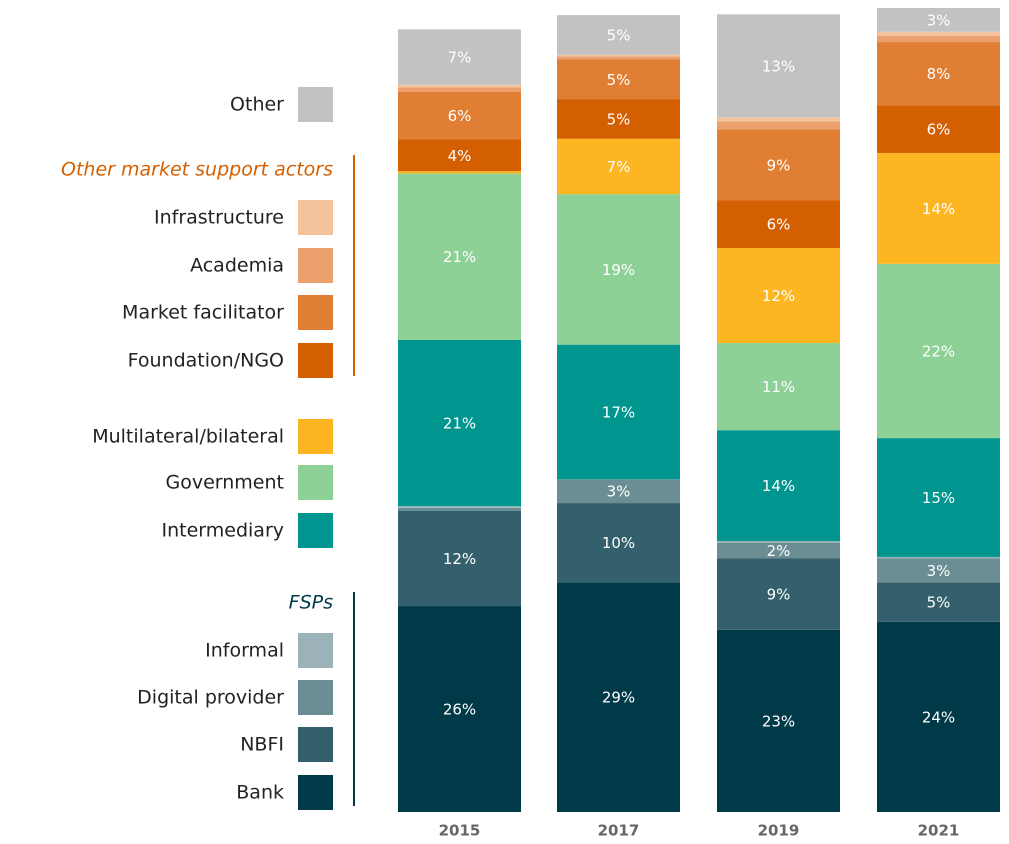 Image resolution: width=1009 pixels, height=844 pixels. I want to click on data-label: 11%, so click(778, 387).